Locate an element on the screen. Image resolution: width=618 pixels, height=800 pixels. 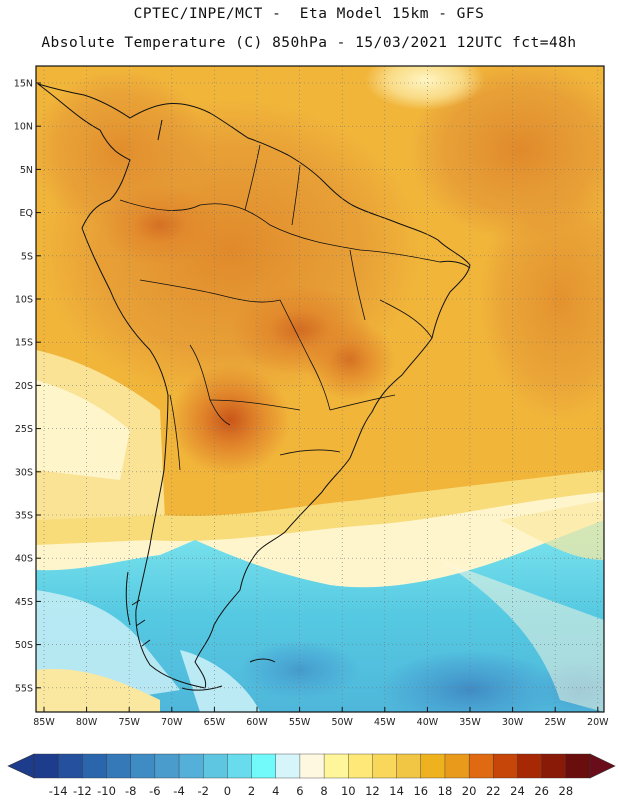
colorbar-label: -8 is located at coordinates (130, 791).